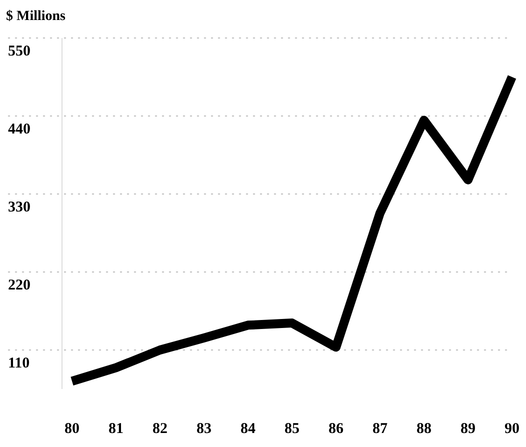 This screenshot has width=526, height=447. Describe the element at coordinates (160, 429) in the screenshot. I see `x-tick-label: 82` at that location.